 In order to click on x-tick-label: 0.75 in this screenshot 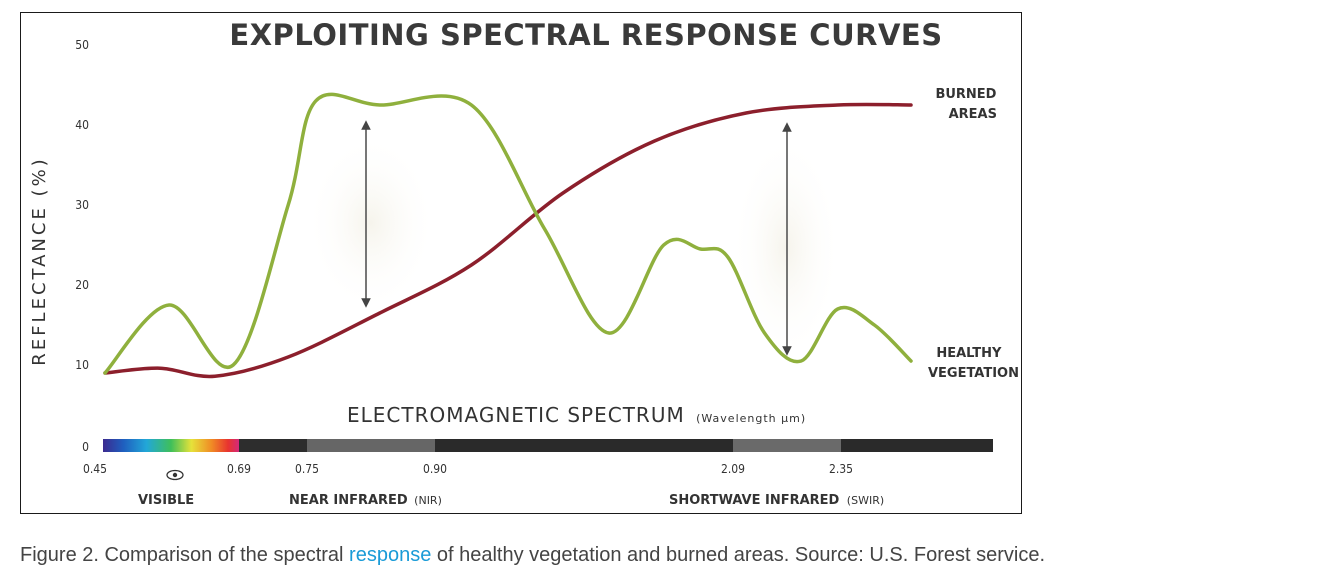, I will do `click(307, 469)`.